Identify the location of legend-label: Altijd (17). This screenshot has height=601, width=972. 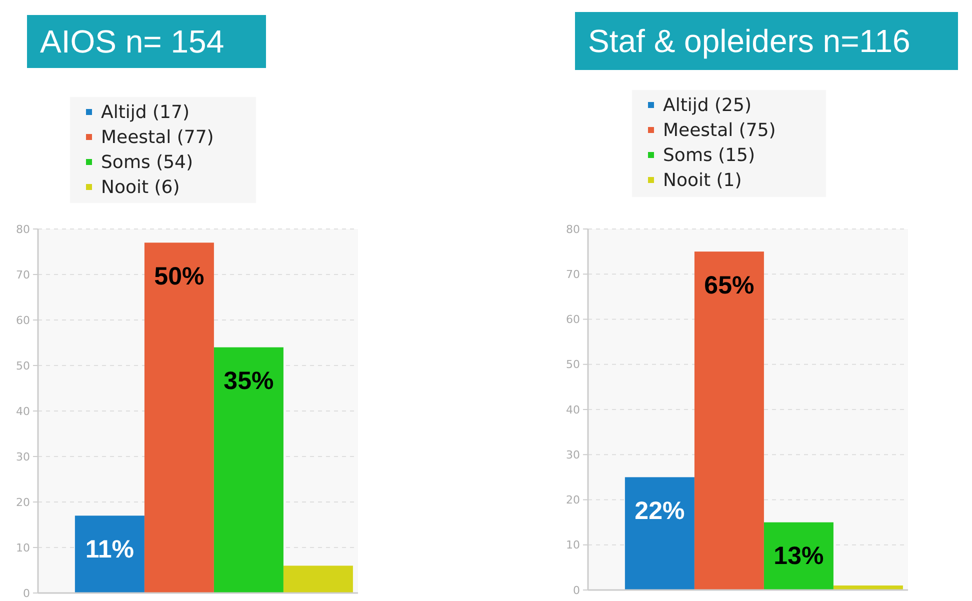
(145, 112).